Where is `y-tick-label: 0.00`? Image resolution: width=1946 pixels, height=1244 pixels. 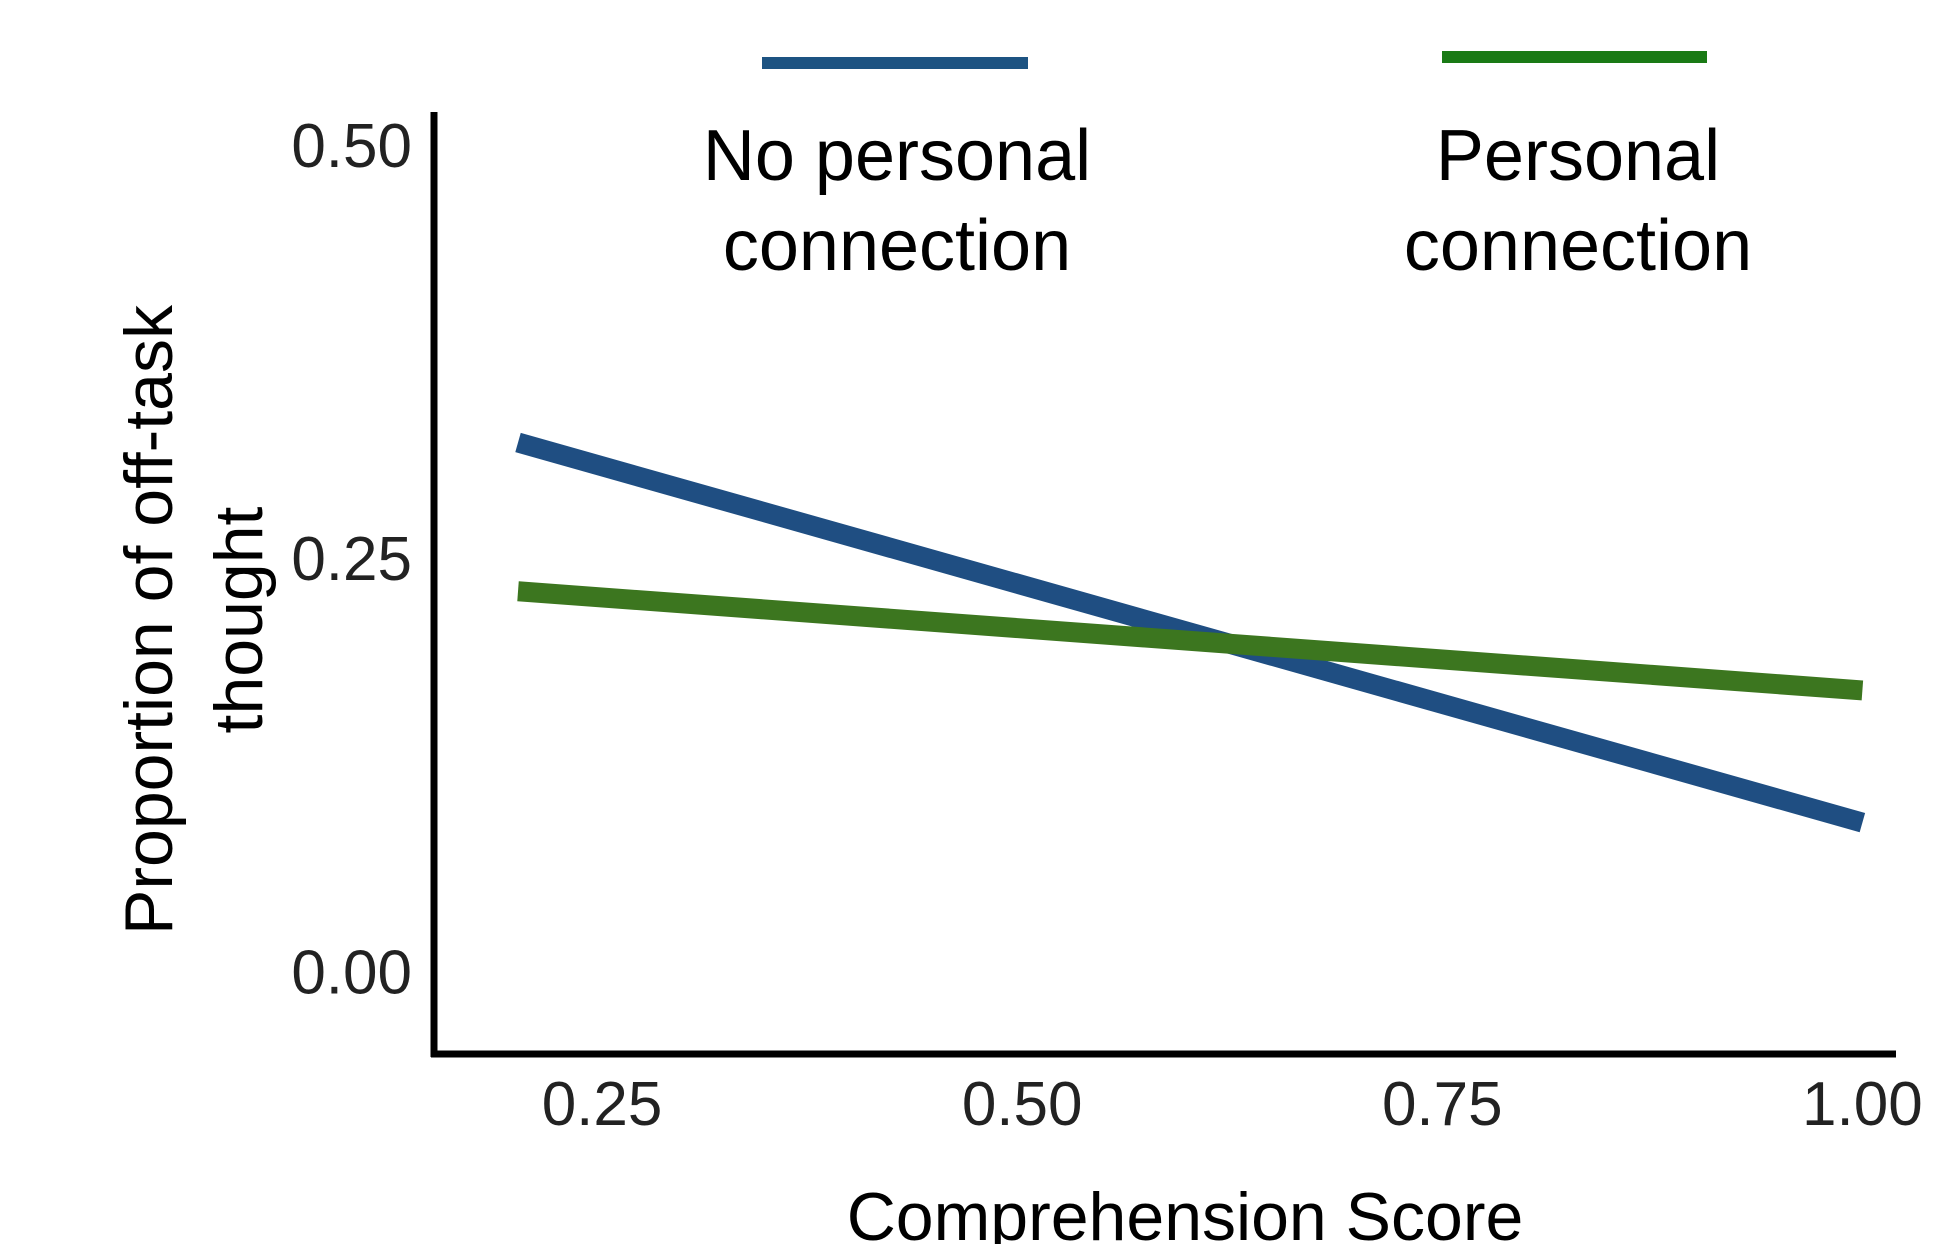 y-tick-label: 0.00 is located at coordinates (351, 972).